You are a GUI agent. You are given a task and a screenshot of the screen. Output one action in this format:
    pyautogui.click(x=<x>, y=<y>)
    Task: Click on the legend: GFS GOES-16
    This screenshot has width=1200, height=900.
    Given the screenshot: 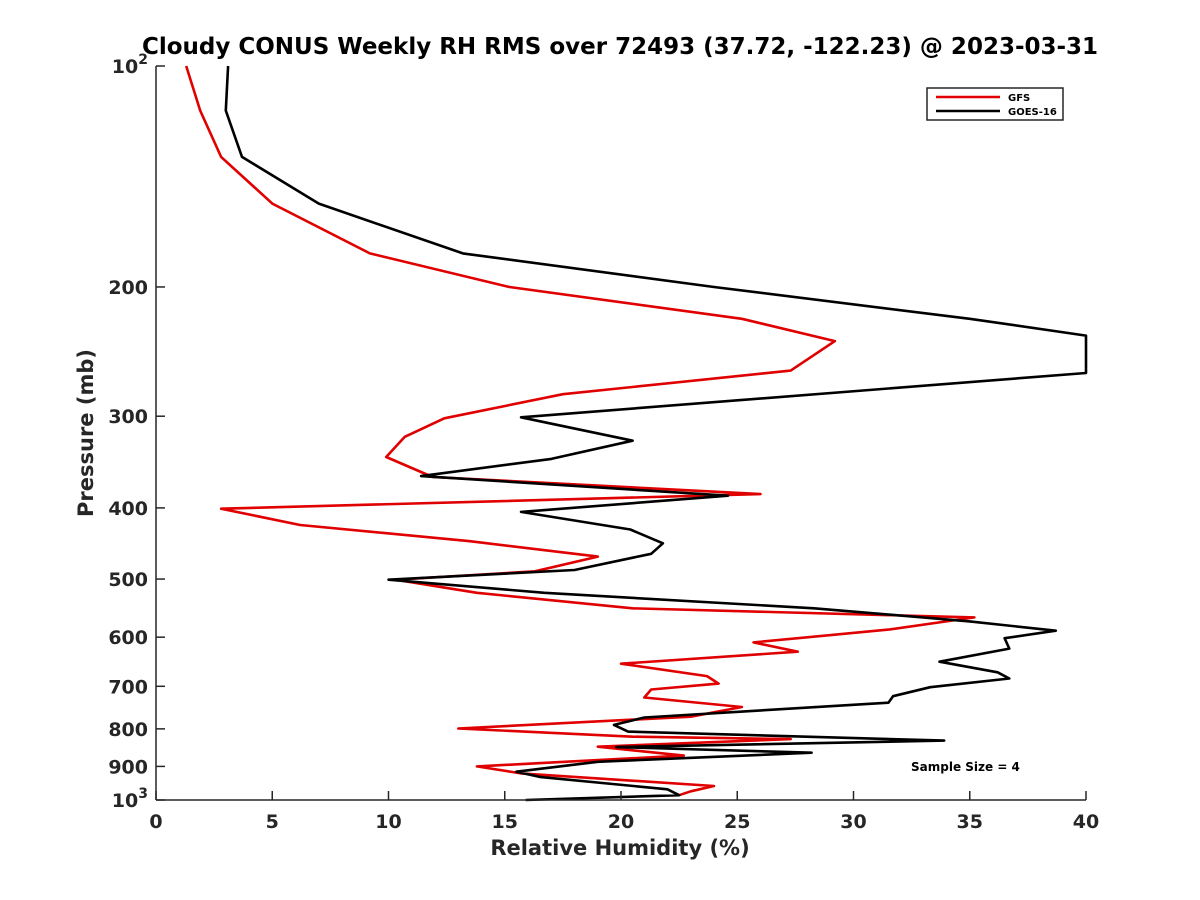 What is the action you would take?
    pyautogui.click(x=995, y=104)
    